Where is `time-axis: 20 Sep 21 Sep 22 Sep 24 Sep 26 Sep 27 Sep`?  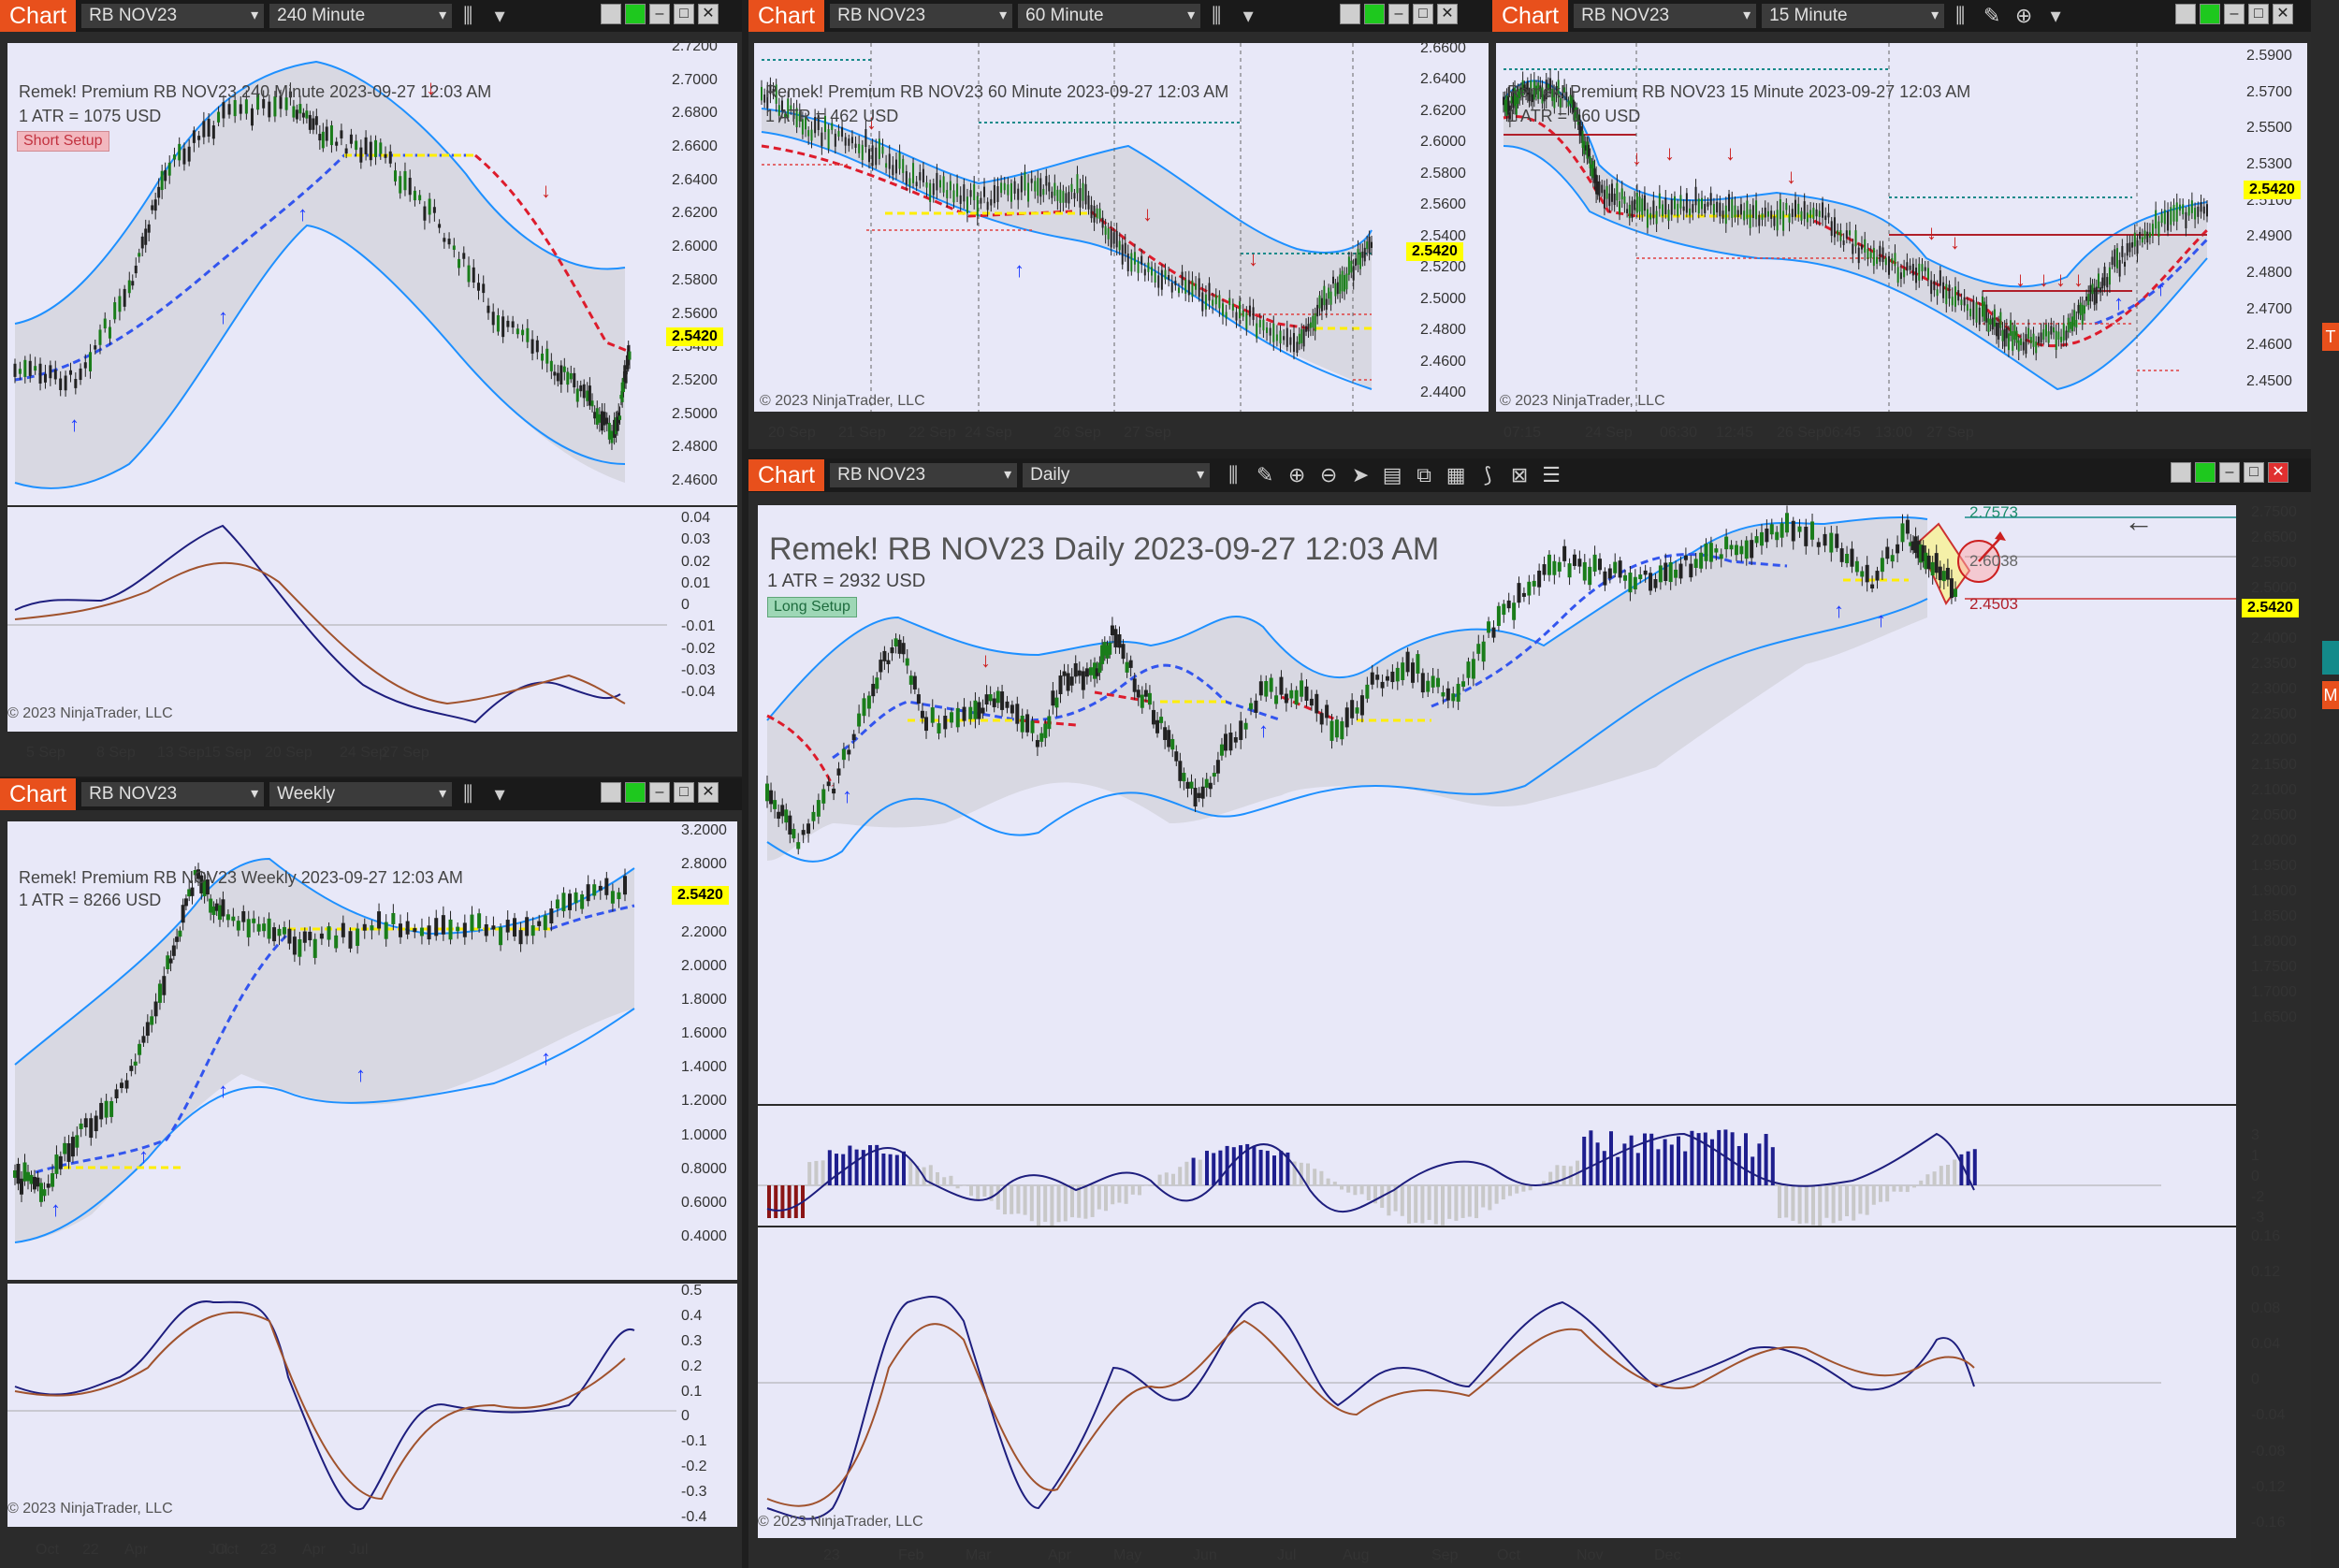 time-axis: 20 Sep 21 Sep 22 Sep 24 Sep 26 Sep 27 Sep is located at coordinates (1088, 434).